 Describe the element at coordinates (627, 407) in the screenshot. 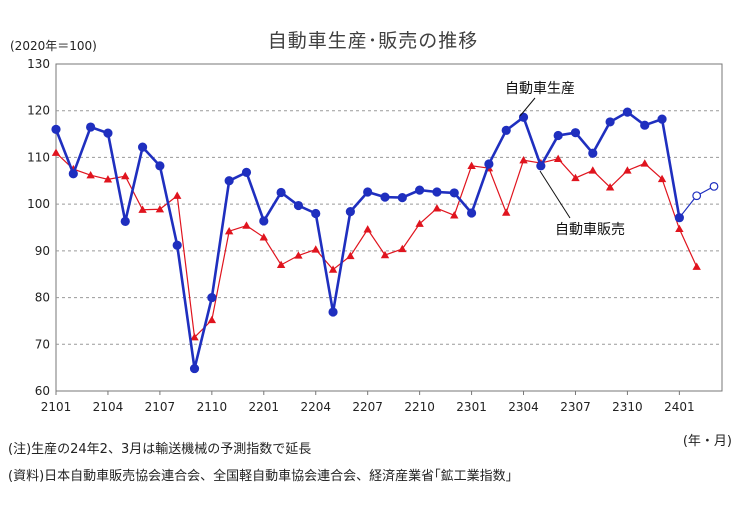

I see `x-tick-label: 2310` at that location.